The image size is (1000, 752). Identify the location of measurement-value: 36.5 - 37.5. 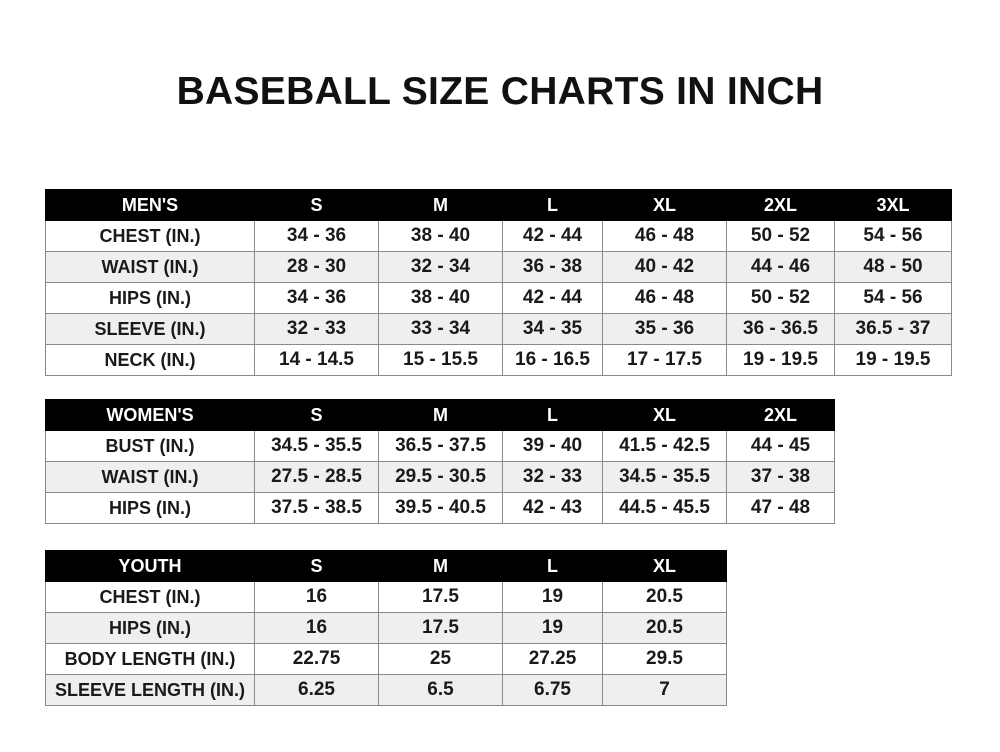
(440, 446).